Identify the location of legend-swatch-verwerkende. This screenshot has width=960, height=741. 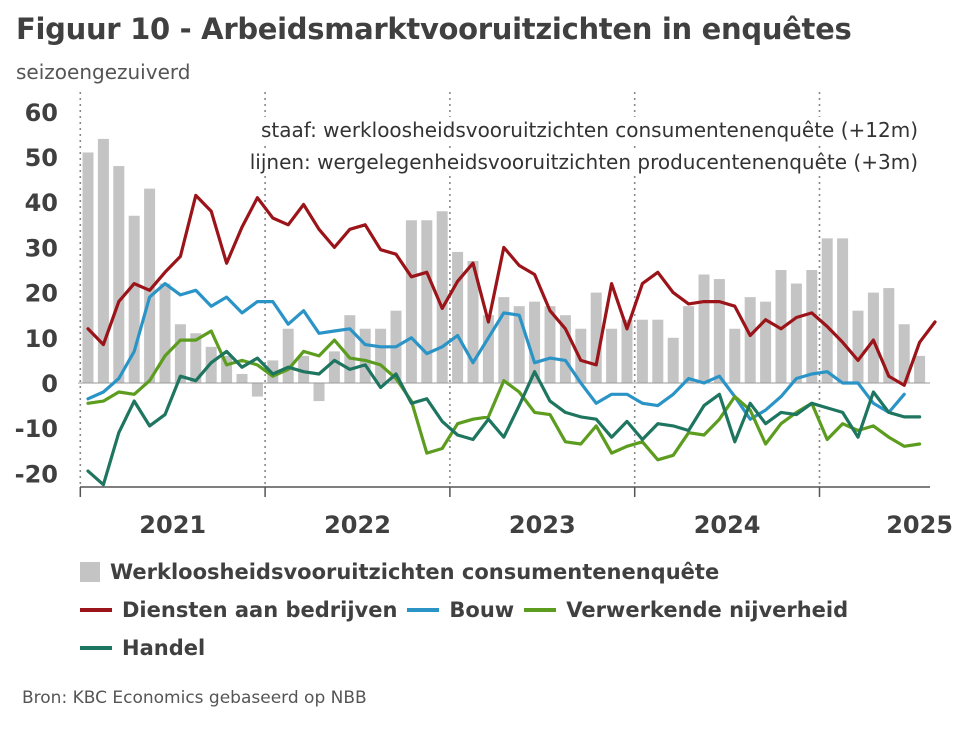
(540, 610).